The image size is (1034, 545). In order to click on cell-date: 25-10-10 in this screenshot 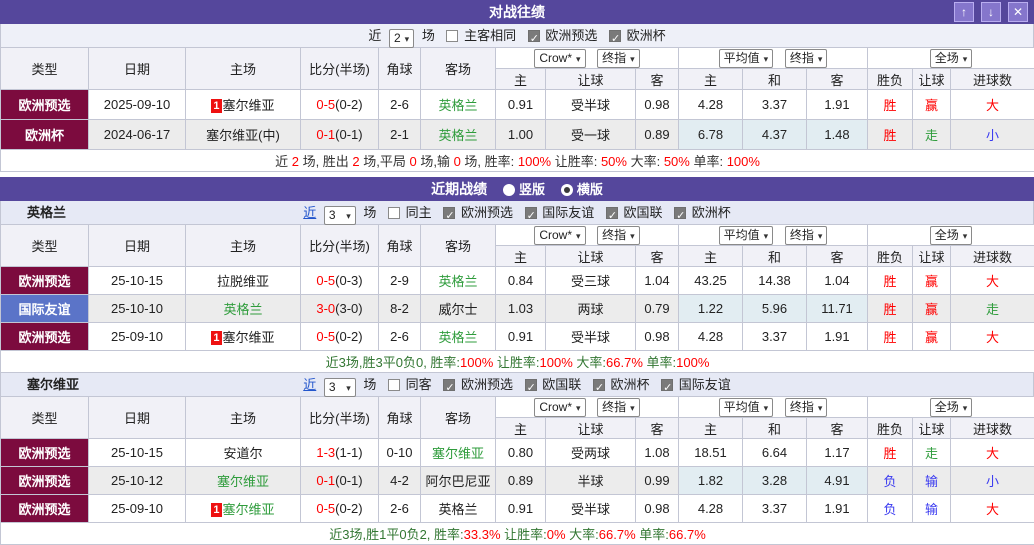, I will do `click(137, 309)`.